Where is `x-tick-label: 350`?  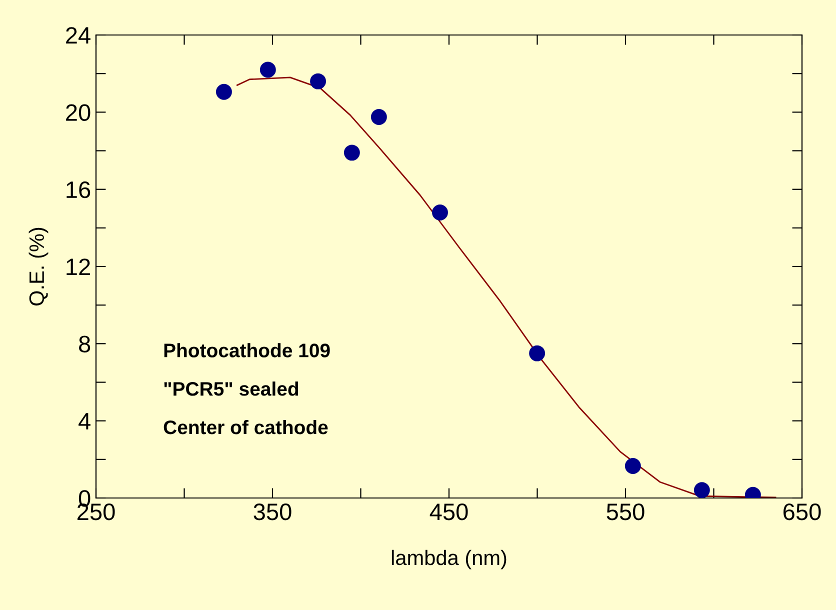 x-tick-label: 350 is located at coordinates (273, 511).